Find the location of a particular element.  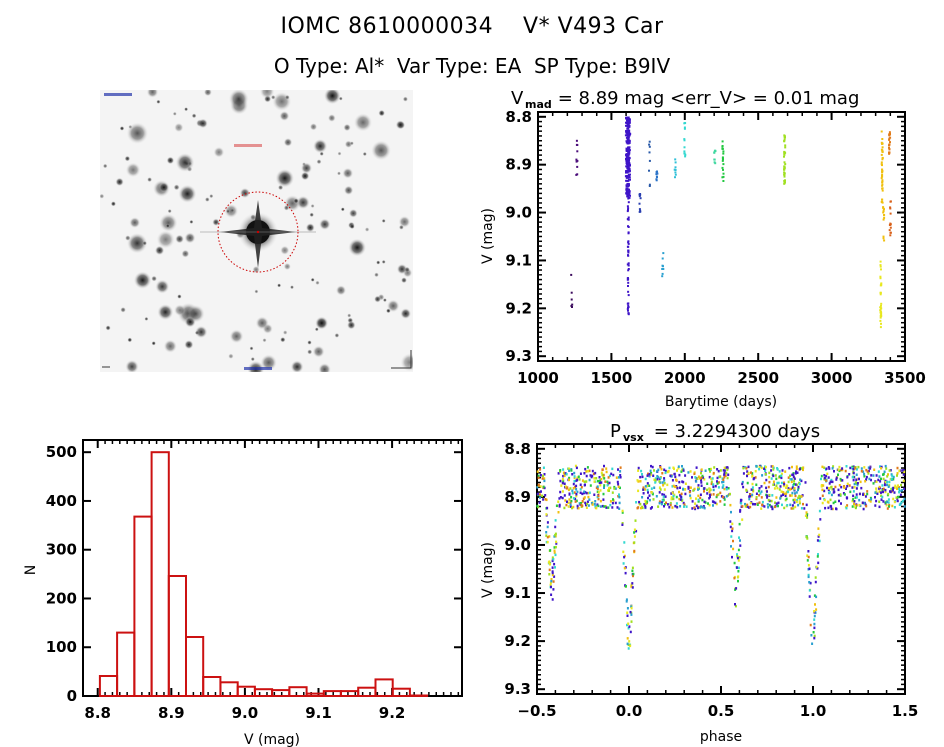

survey-label-mark is located at coordinates (118, 94).